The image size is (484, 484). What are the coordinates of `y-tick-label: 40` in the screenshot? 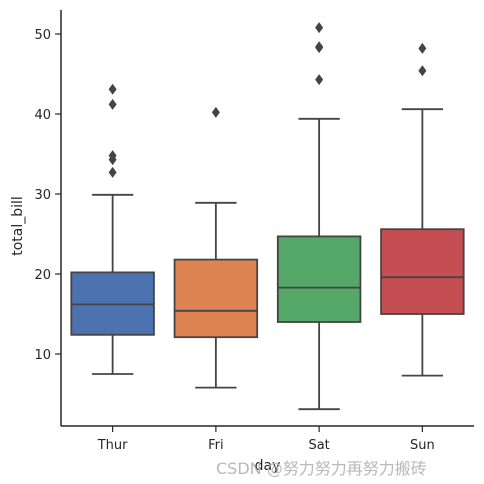 It's located at (42, 115).